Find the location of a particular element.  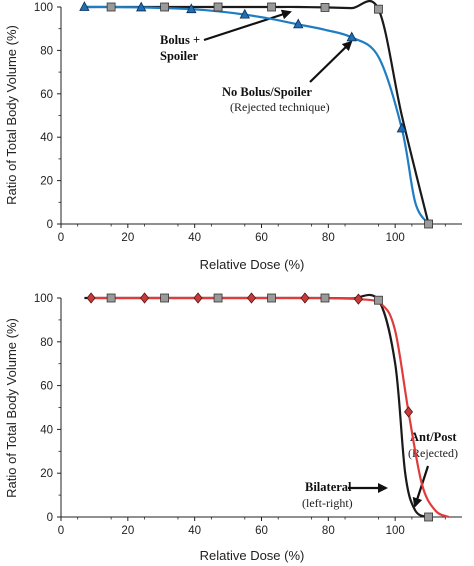

x-axis-label-top: Relative Dose (%) is located at coordinates (252, 264).